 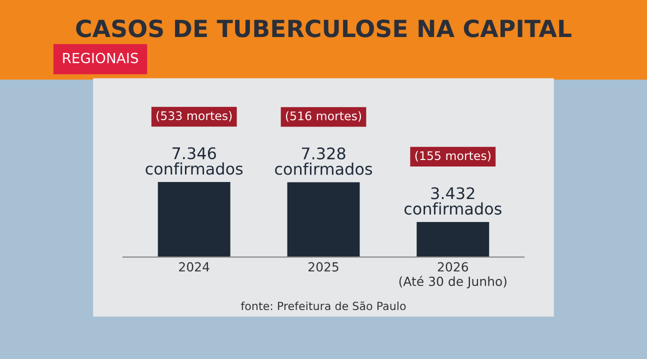 What do you see at coordinates (324, 116) in the screenshot?
I see `text: (516 mortes)` at bounding box center [324, 116].